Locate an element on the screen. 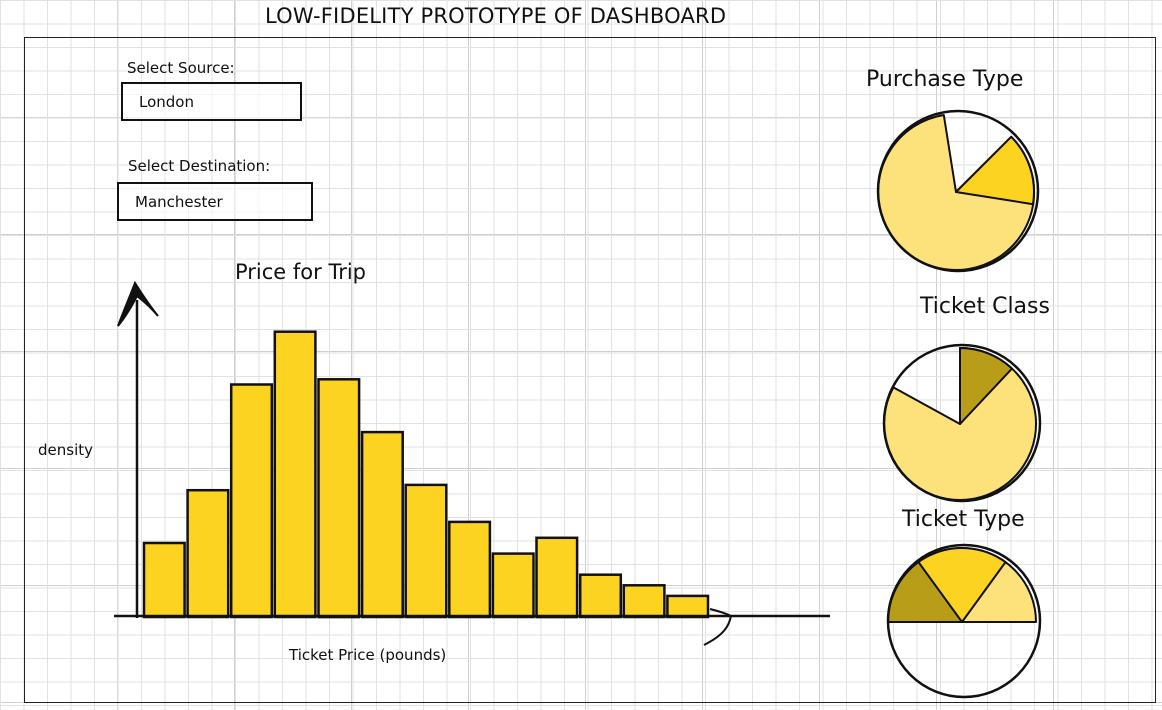 The height and width of the screenshot is (710, 1162). ticket-type-pie-outline is located at coordinates (964, 621).